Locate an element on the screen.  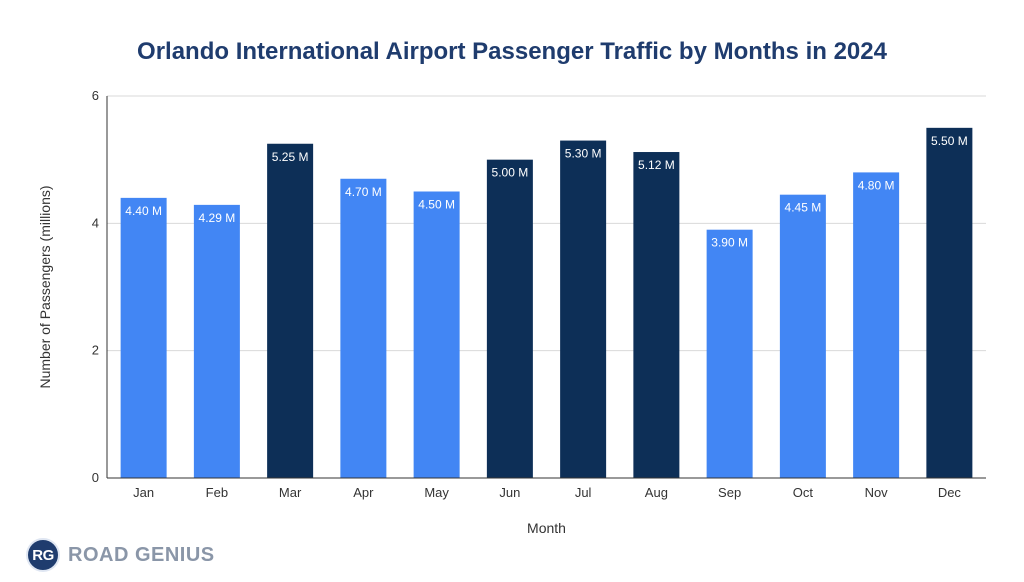
bar-aug is located at coordinates (656, 315).